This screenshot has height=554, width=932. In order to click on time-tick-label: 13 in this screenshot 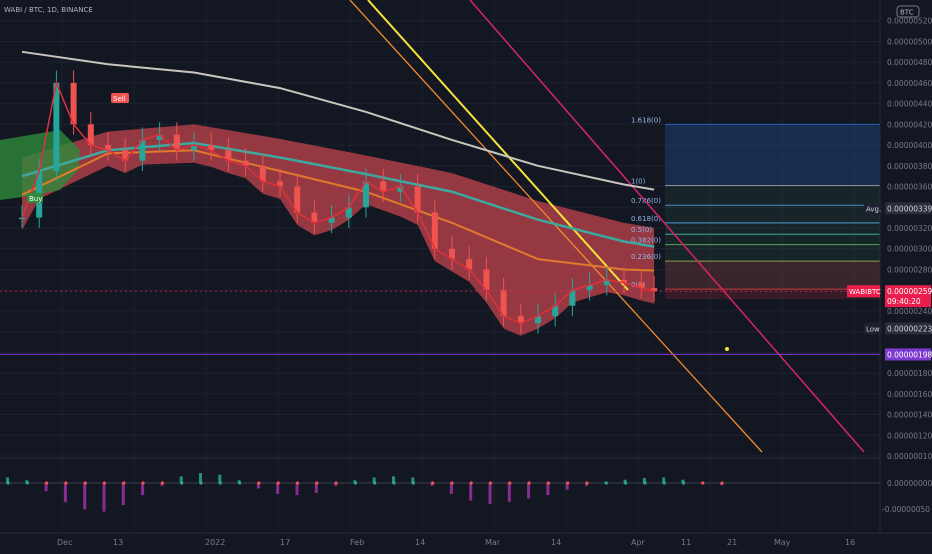, I will do `click(118, 542)`.